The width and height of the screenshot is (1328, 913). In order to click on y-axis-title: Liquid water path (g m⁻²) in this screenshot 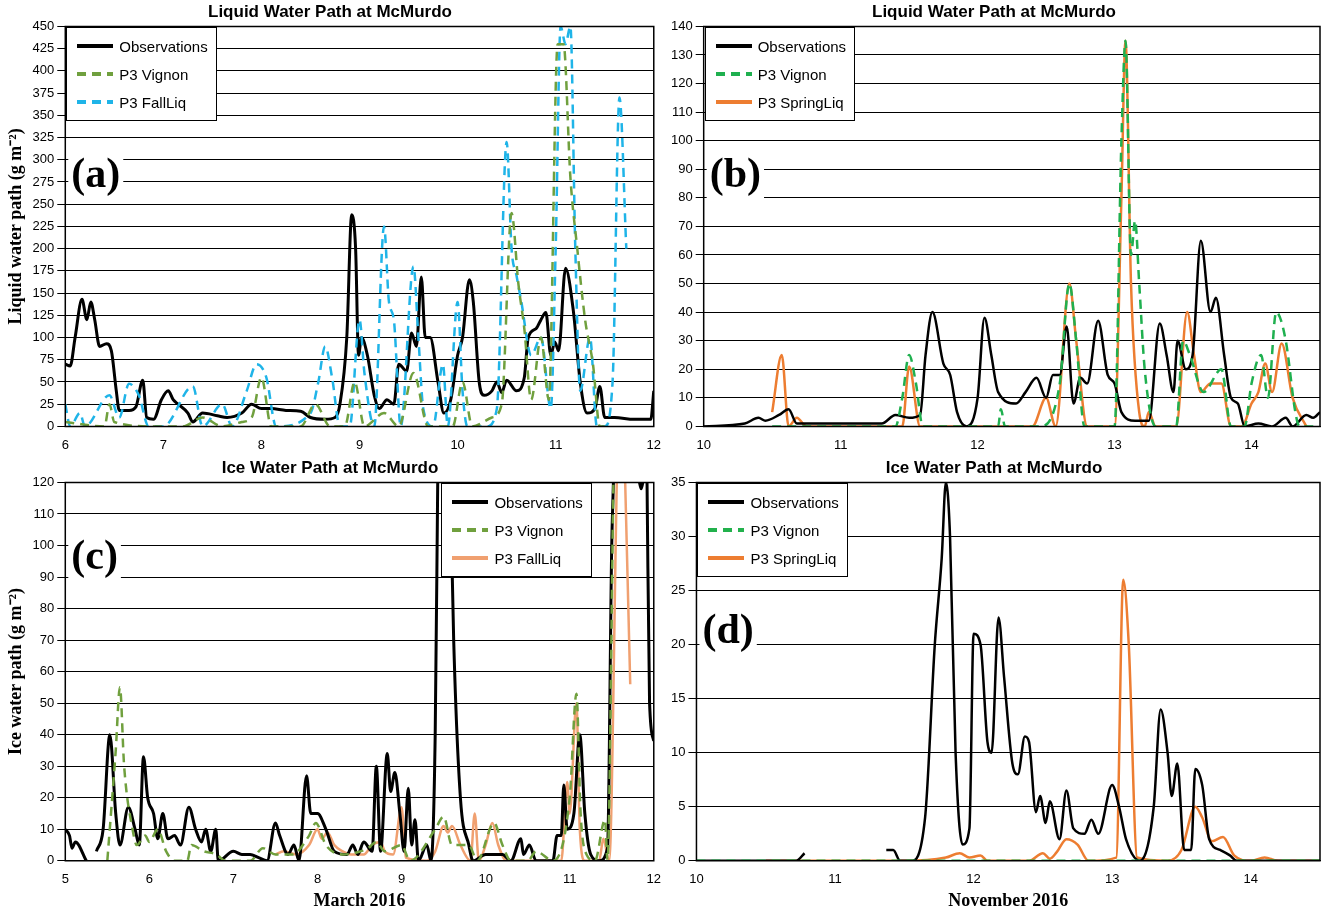, I will do `click(16, 226)`.